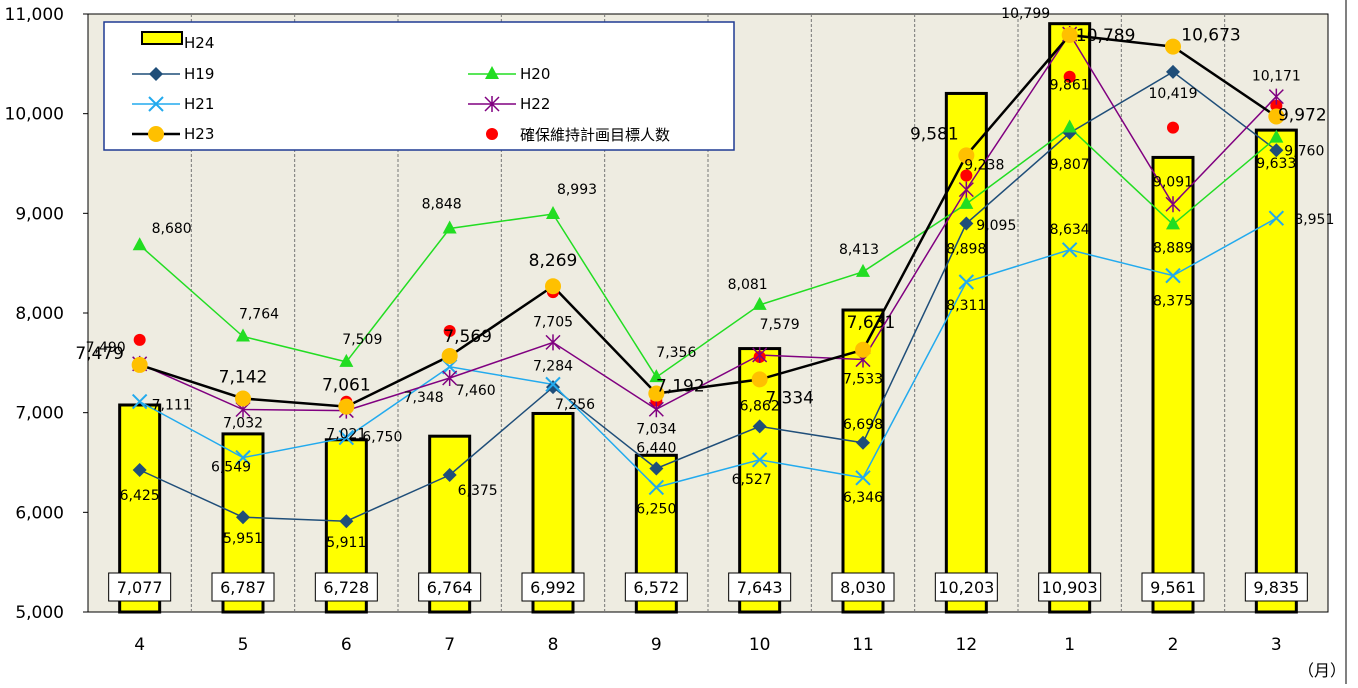 This screenshot has height=688, width=1358. What do you see at coordinates (492, 134) in the screenshot?
I see `legend-marker-target` at bounding box center [492, 134].